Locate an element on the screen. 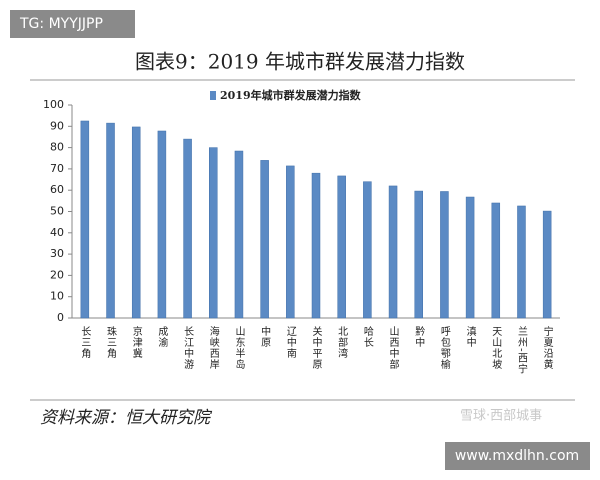 The width and height of the screenshot is (600, 480). x-tick-label: 天山北坡 is located at coordinates (496, 348).